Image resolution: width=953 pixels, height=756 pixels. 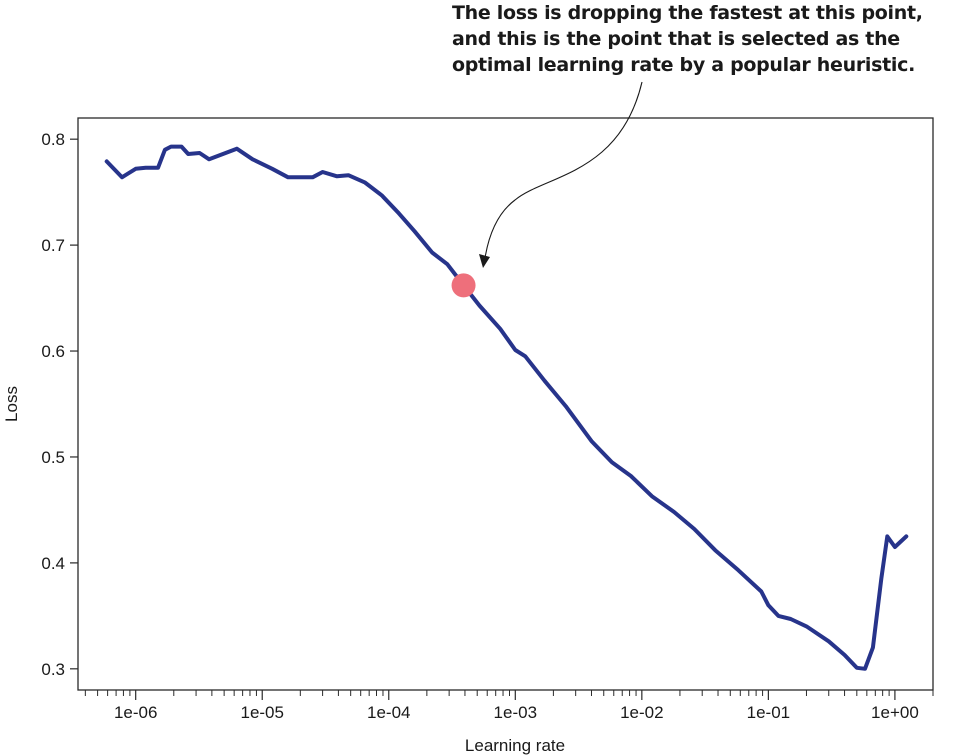 What do you see at coordinates (53, 245) in the screenshot?
I see `y-tick-label: 0.7` at bounding box center [53, 245].